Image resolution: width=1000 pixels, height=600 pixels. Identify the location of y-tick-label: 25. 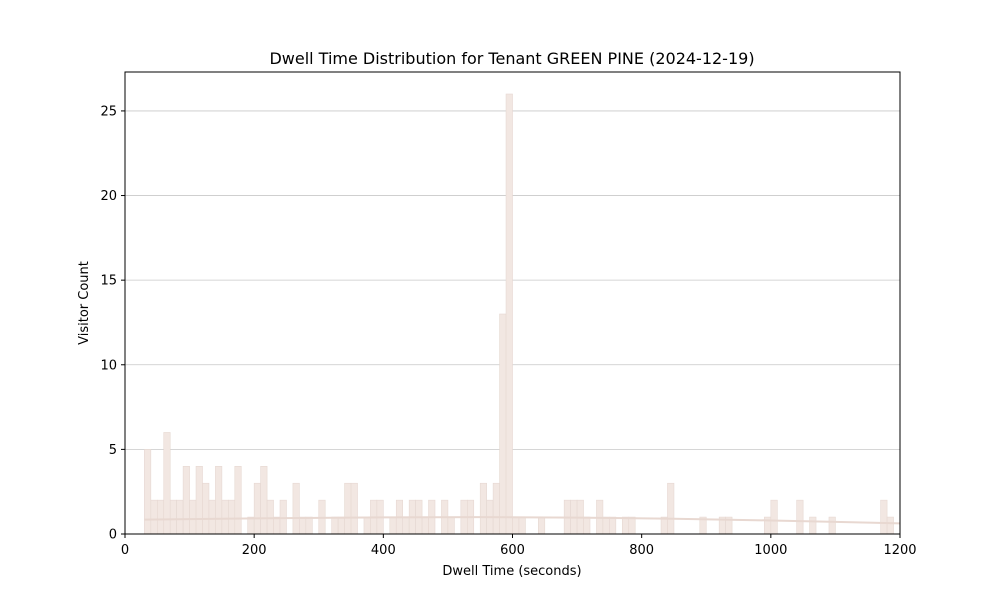
(108, 111).